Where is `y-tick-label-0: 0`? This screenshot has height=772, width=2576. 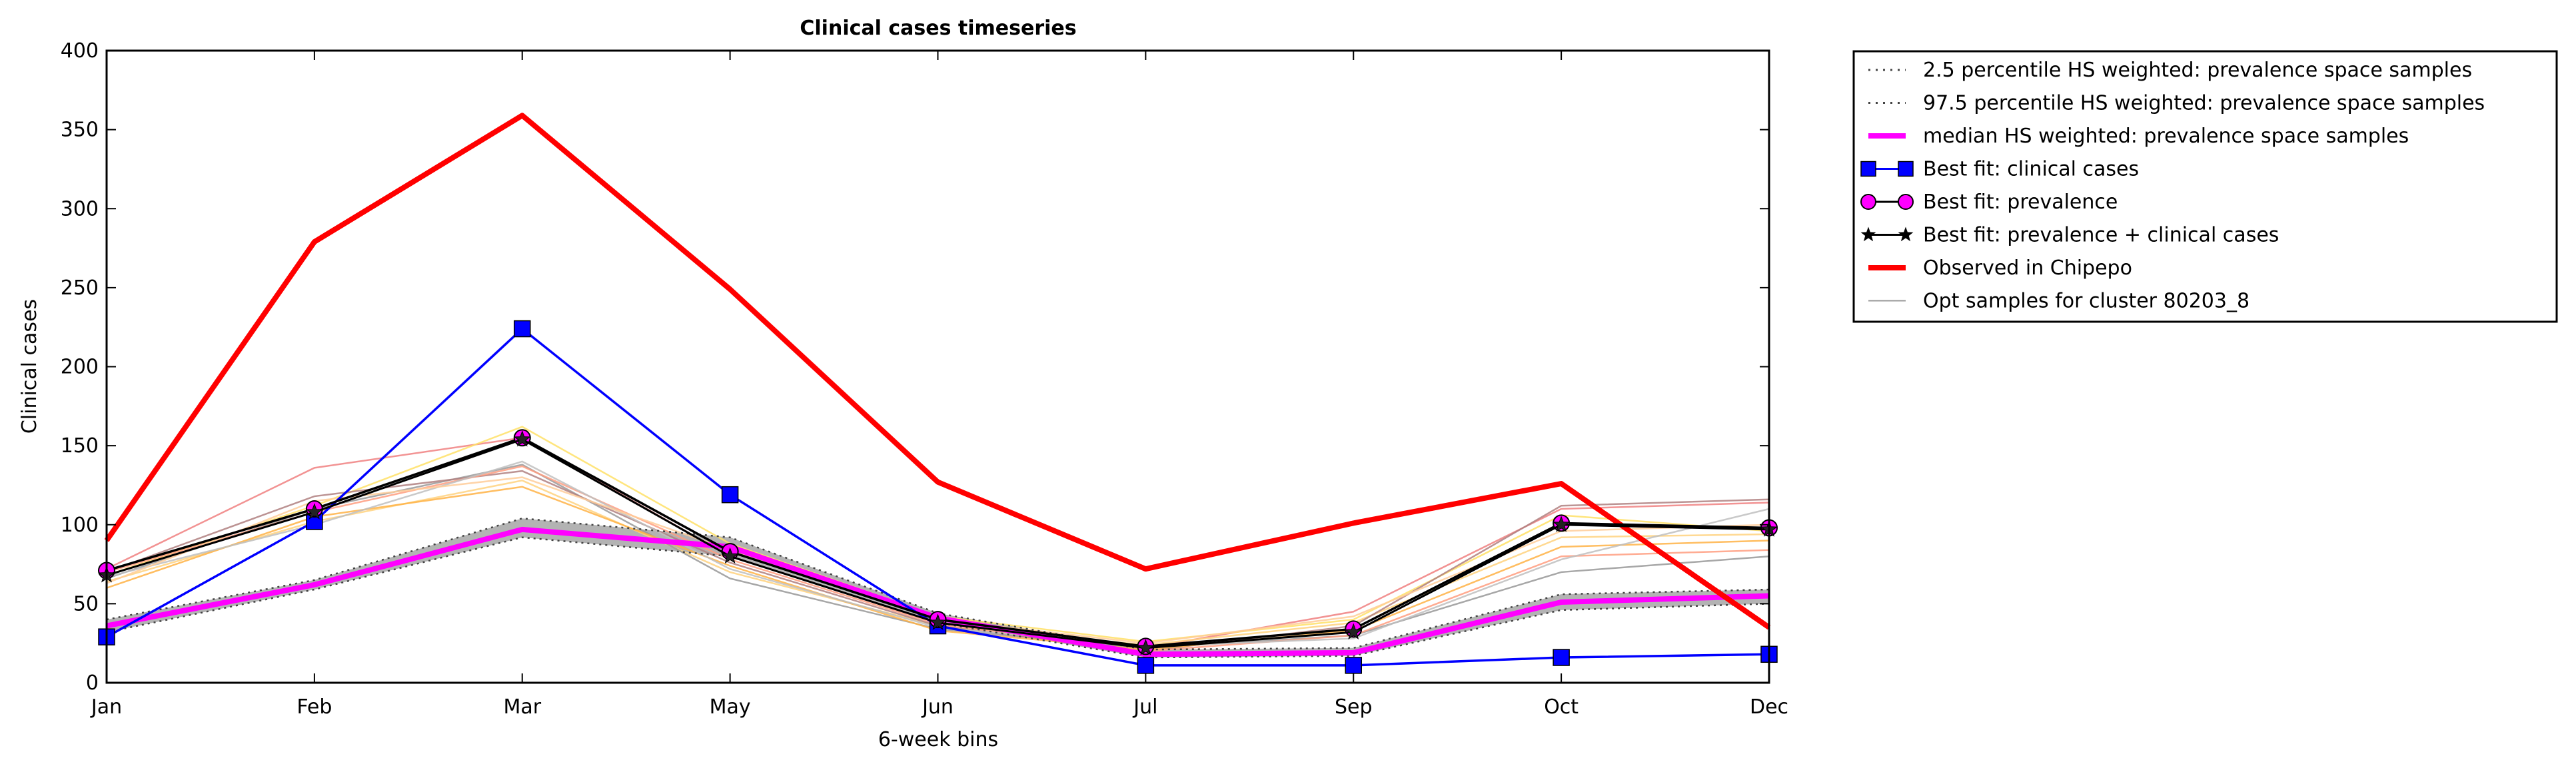 y-tick-label-0: 0 is located at coordinates (92, 683).